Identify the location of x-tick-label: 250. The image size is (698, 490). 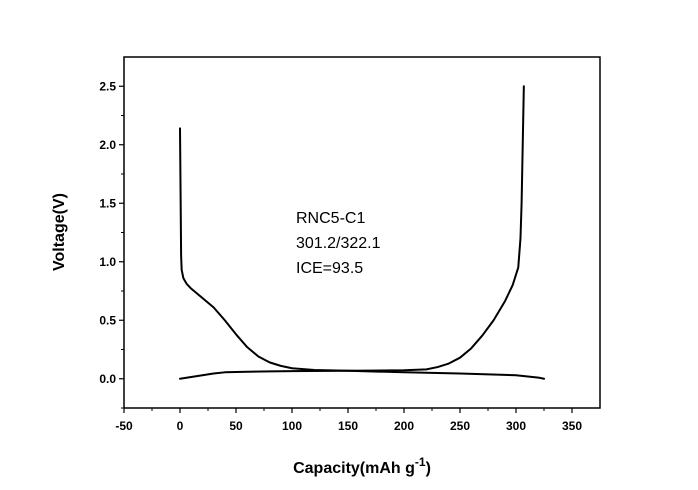
(460, 426).